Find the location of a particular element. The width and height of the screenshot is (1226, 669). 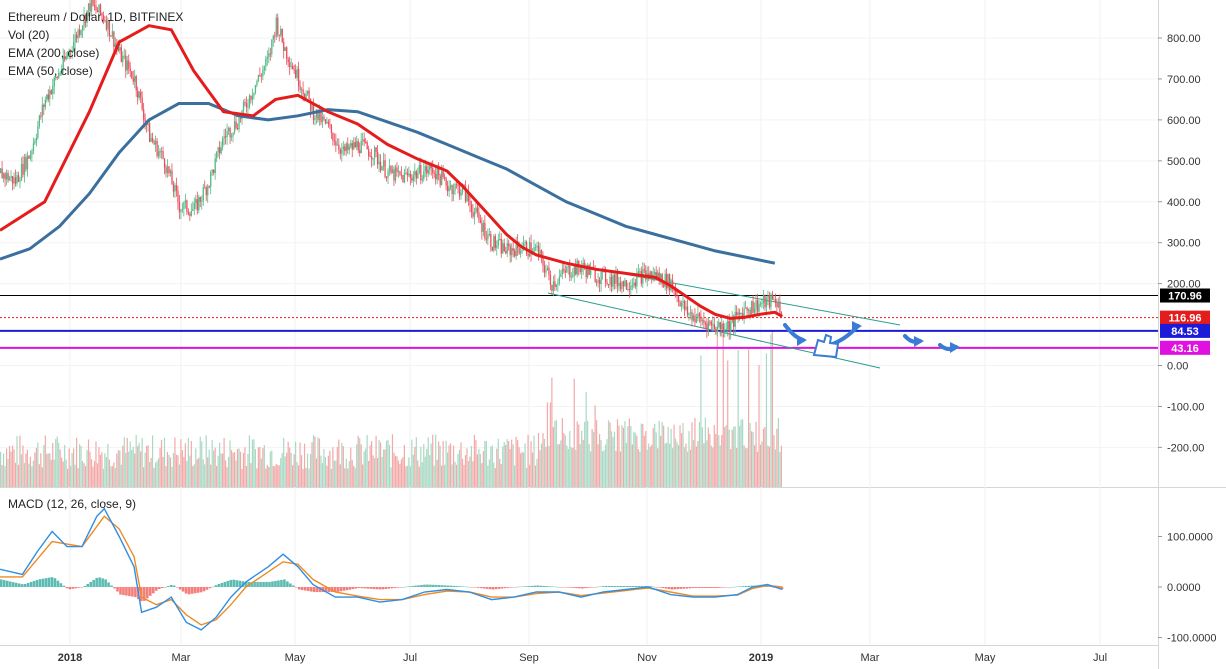

vol-indicator-label: Vol (20) is located at coordinates (29, 35).